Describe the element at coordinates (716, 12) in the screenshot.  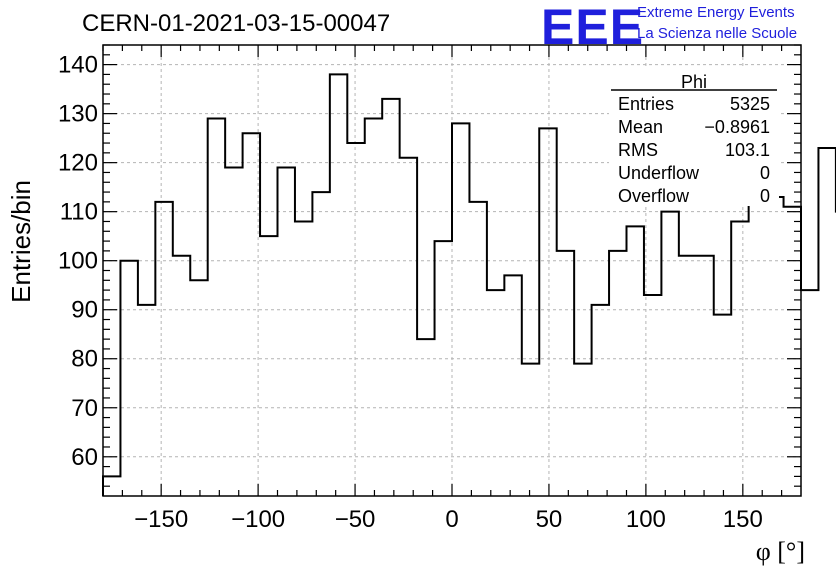
I see `logo-tagline-1: Extreme Energy Events` at that location.